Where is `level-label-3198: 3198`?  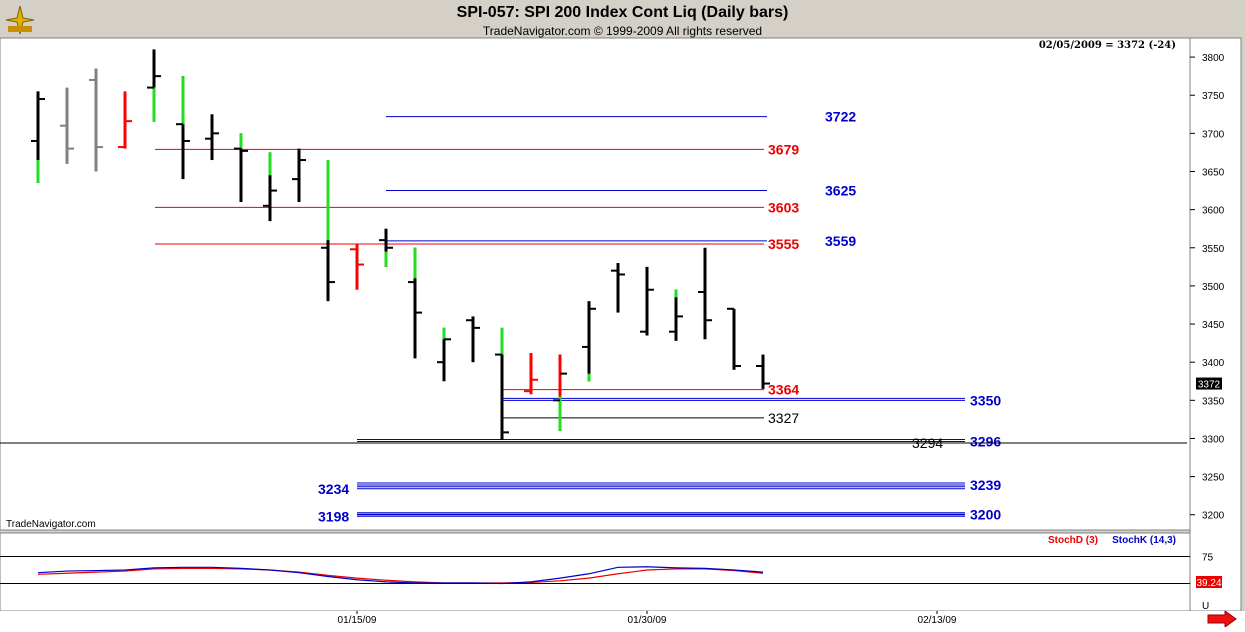 level-label-3198: 3198 is located at coordinates (333, 516).